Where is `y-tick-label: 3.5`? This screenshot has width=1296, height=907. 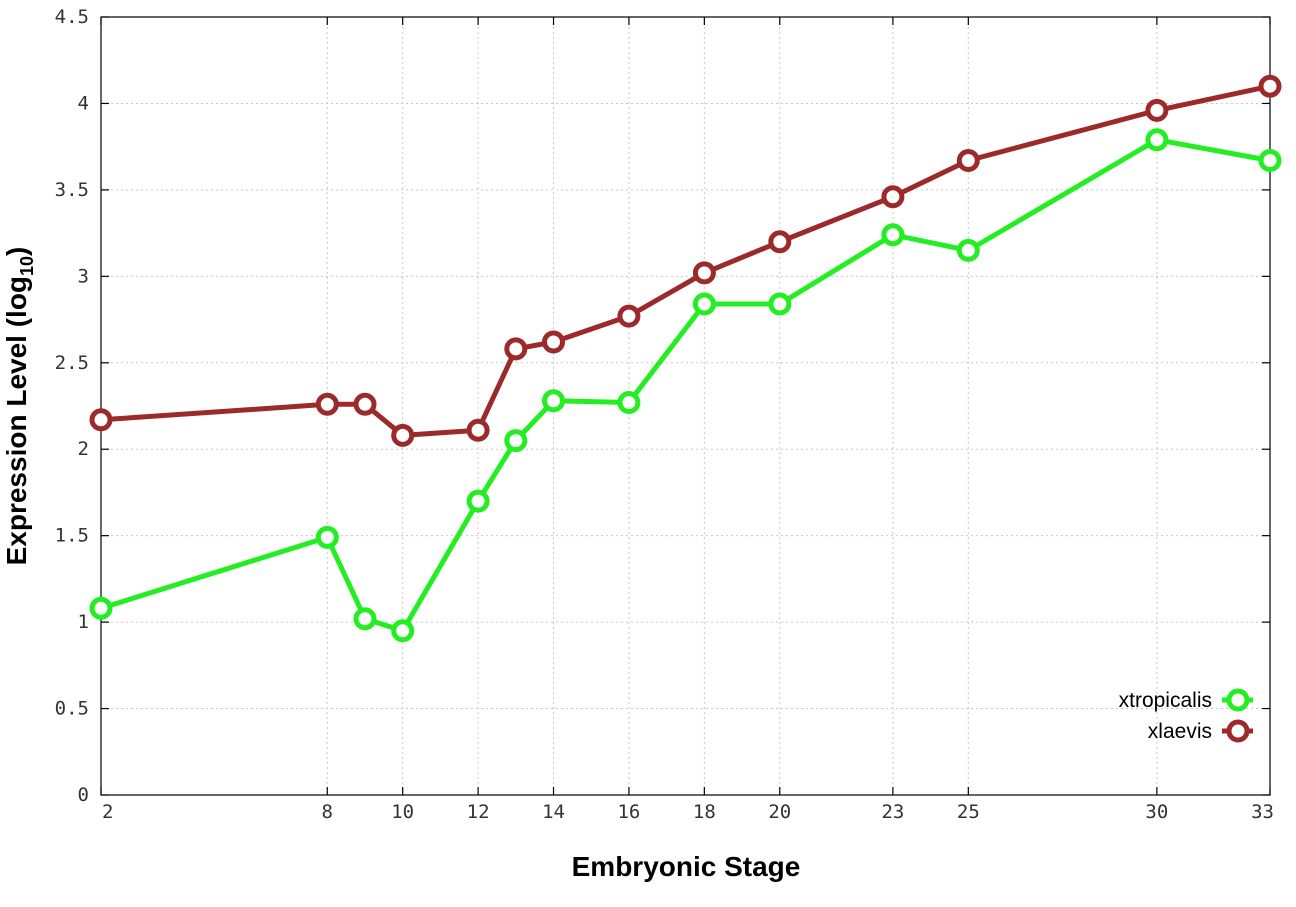
y-tick-label: 3.5 is located at coordinates (72, 190).